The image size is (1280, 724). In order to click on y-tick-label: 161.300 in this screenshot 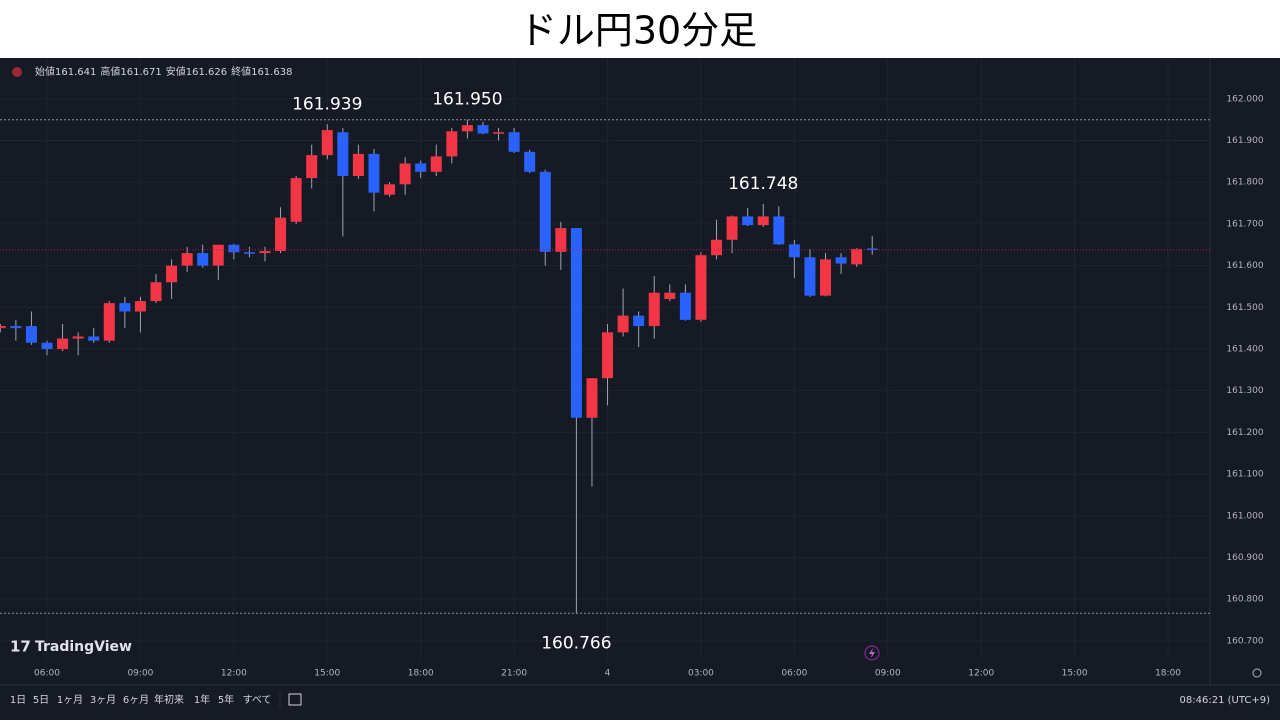, I will do `click(1244, 391)`.